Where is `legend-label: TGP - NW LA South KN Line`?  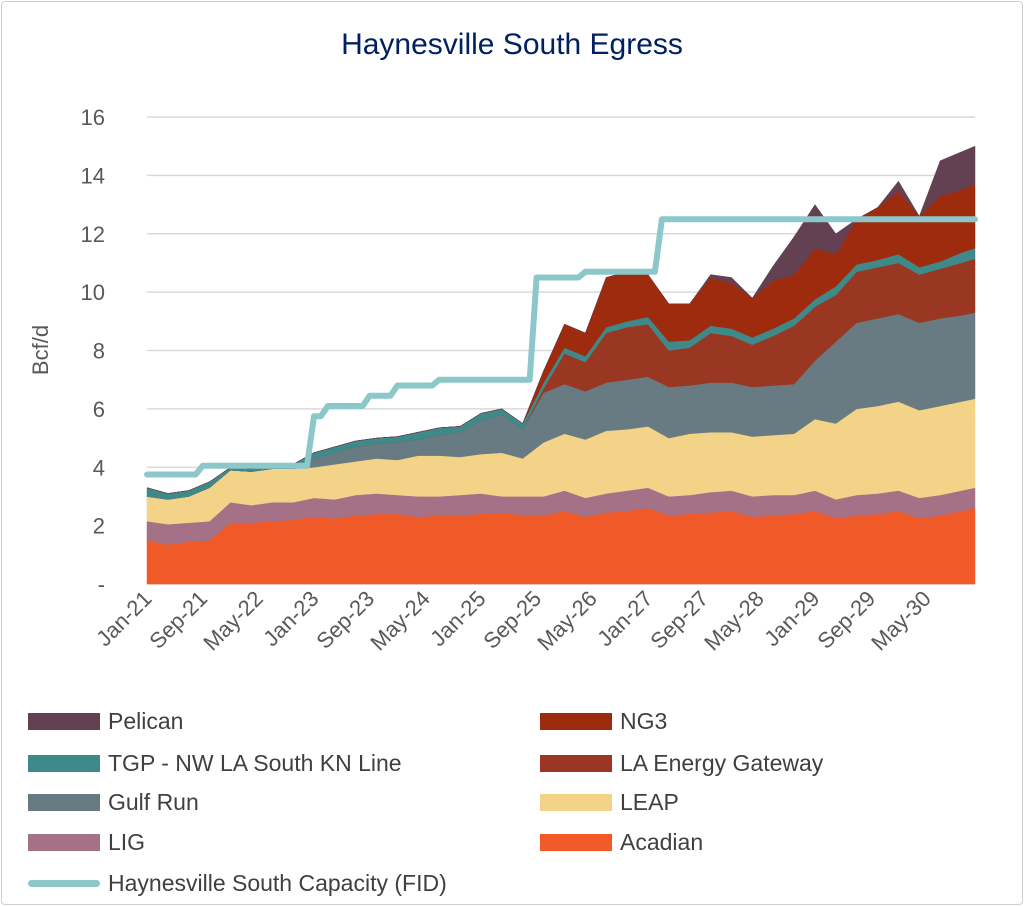 legend-label: TGP - NW LA South KN Line is located at coordinates (255, 763).